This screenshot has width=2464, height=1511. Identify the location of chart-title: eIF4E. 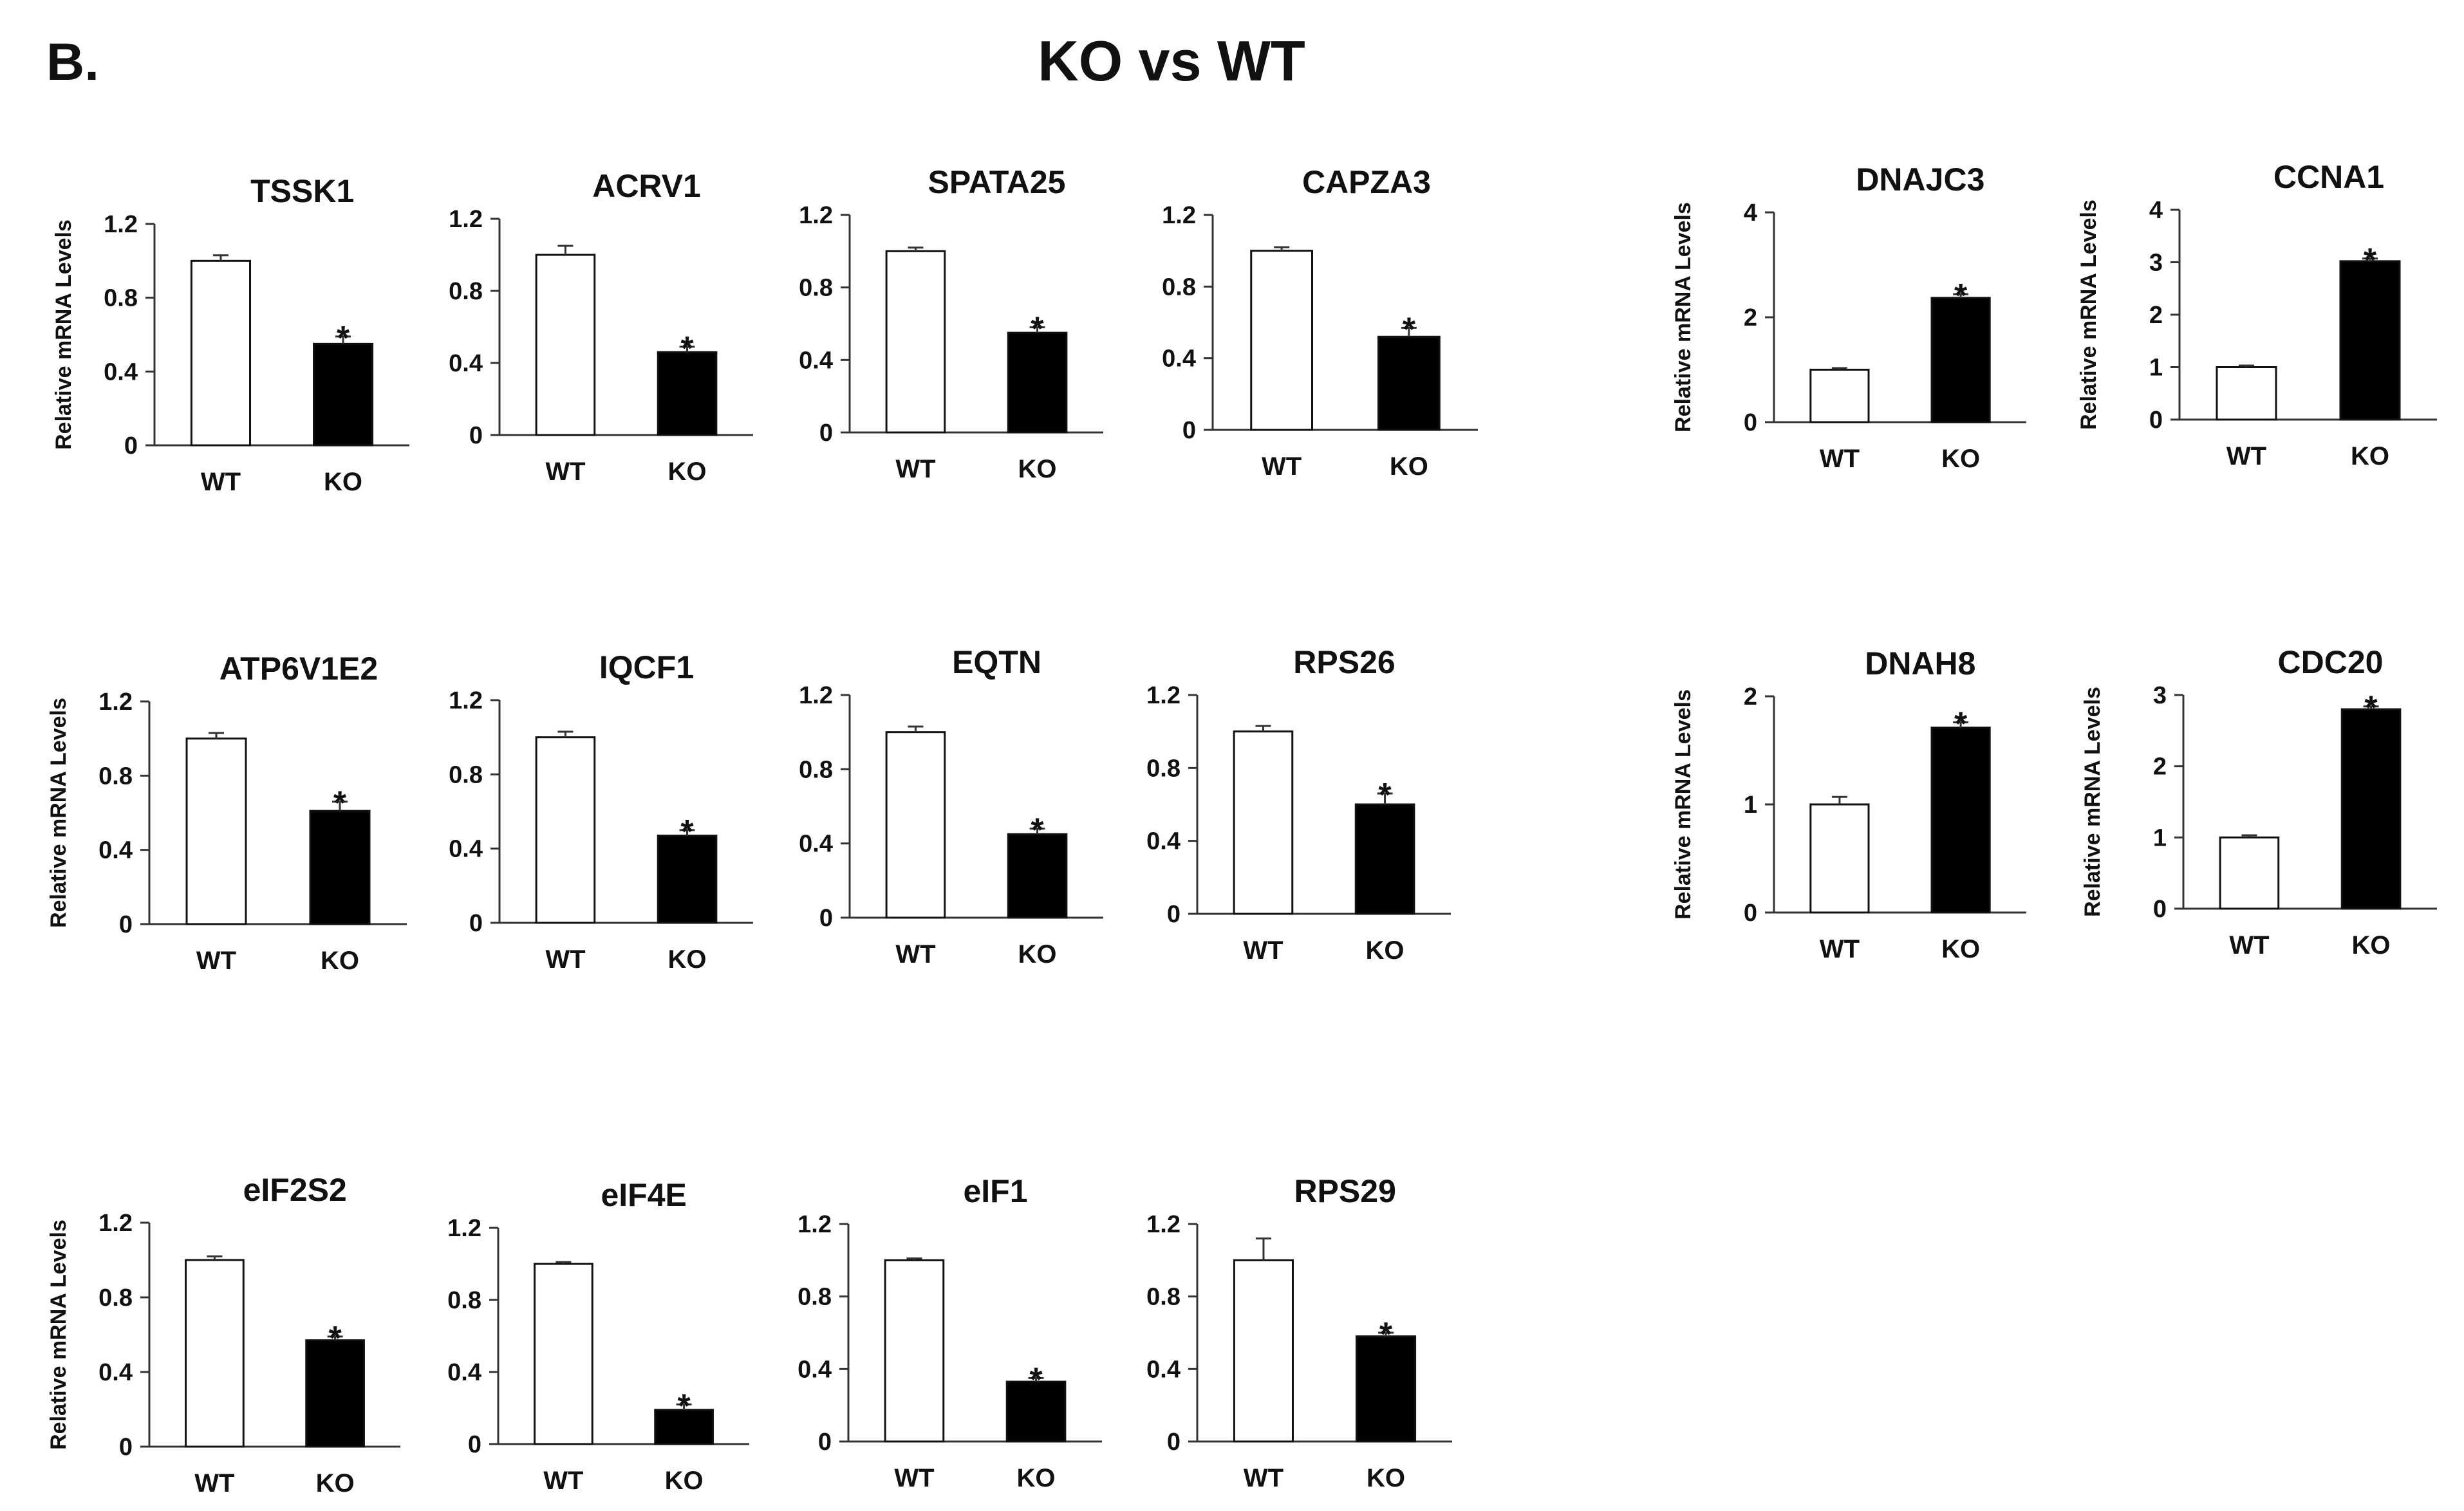
(643, 1195).